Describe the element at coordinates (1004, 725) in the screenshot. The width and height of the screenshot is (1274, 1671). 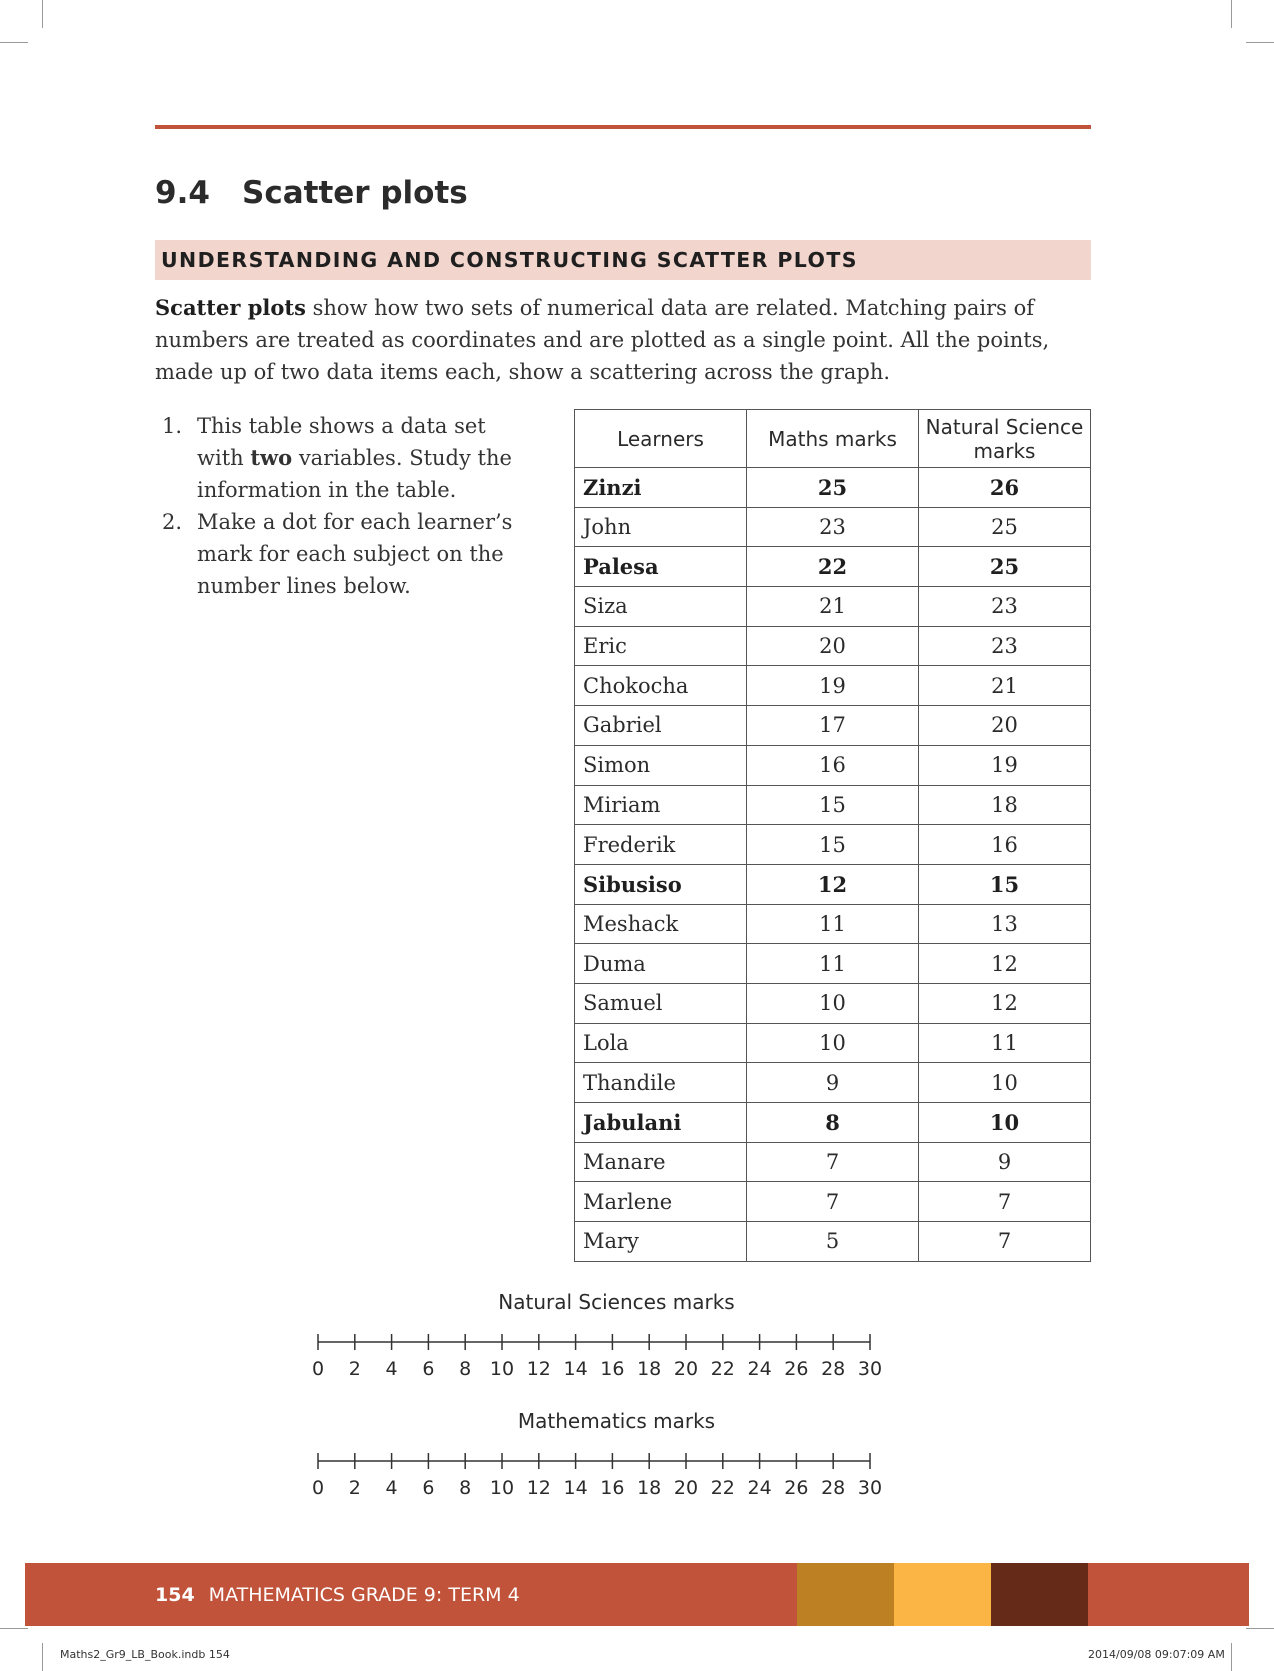
I see `science-mark-cell: 20` at that location.